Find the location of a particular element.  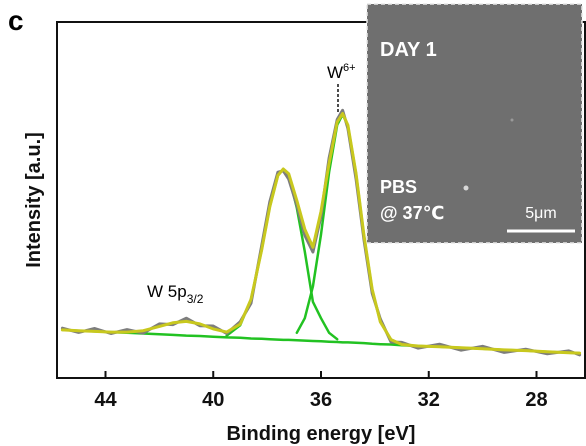

x-tick-label: 36 is located at coordinates (321, 400).